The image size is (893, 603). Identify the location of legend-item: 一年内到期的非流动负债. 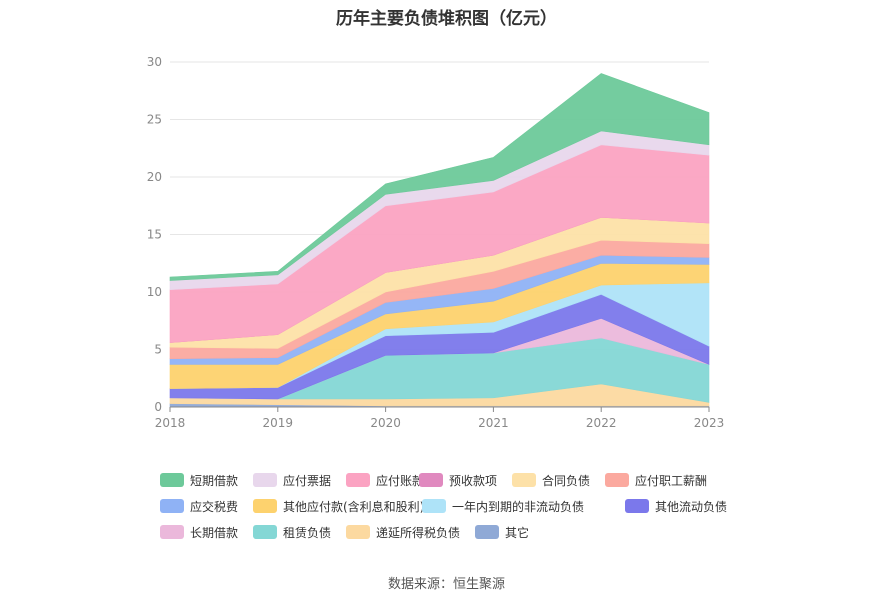
(503, 506).